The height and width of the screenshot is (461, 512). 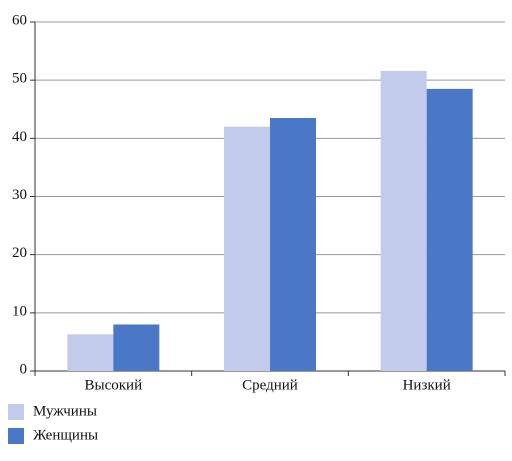 I want to click on x-tick-label: Высокий, so click(x=114, y=385).